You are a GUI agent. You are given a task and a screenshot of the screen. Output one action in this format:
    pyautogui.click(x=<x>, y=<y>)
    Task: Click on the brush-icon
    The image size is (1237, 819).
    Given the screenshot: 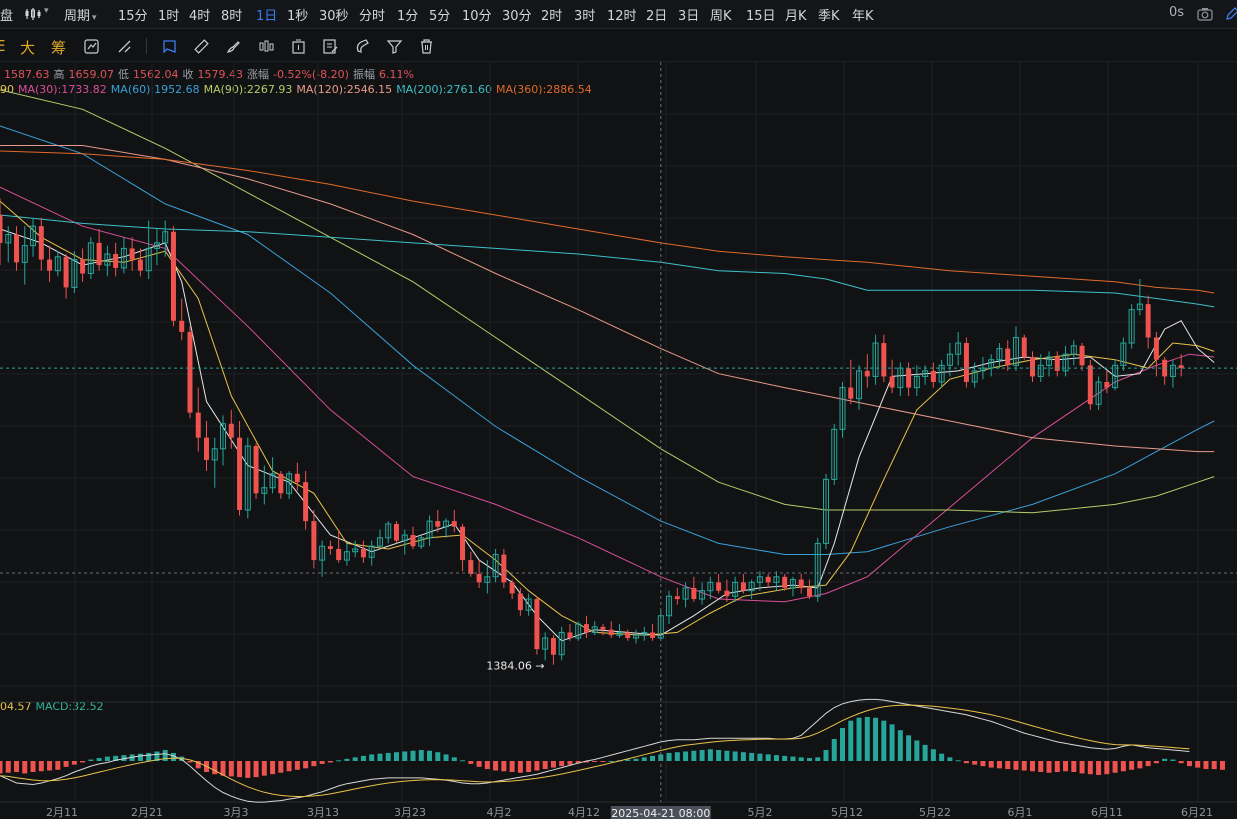 What is the action you would take?
    pyautogui.click(x=233, y=46)
    